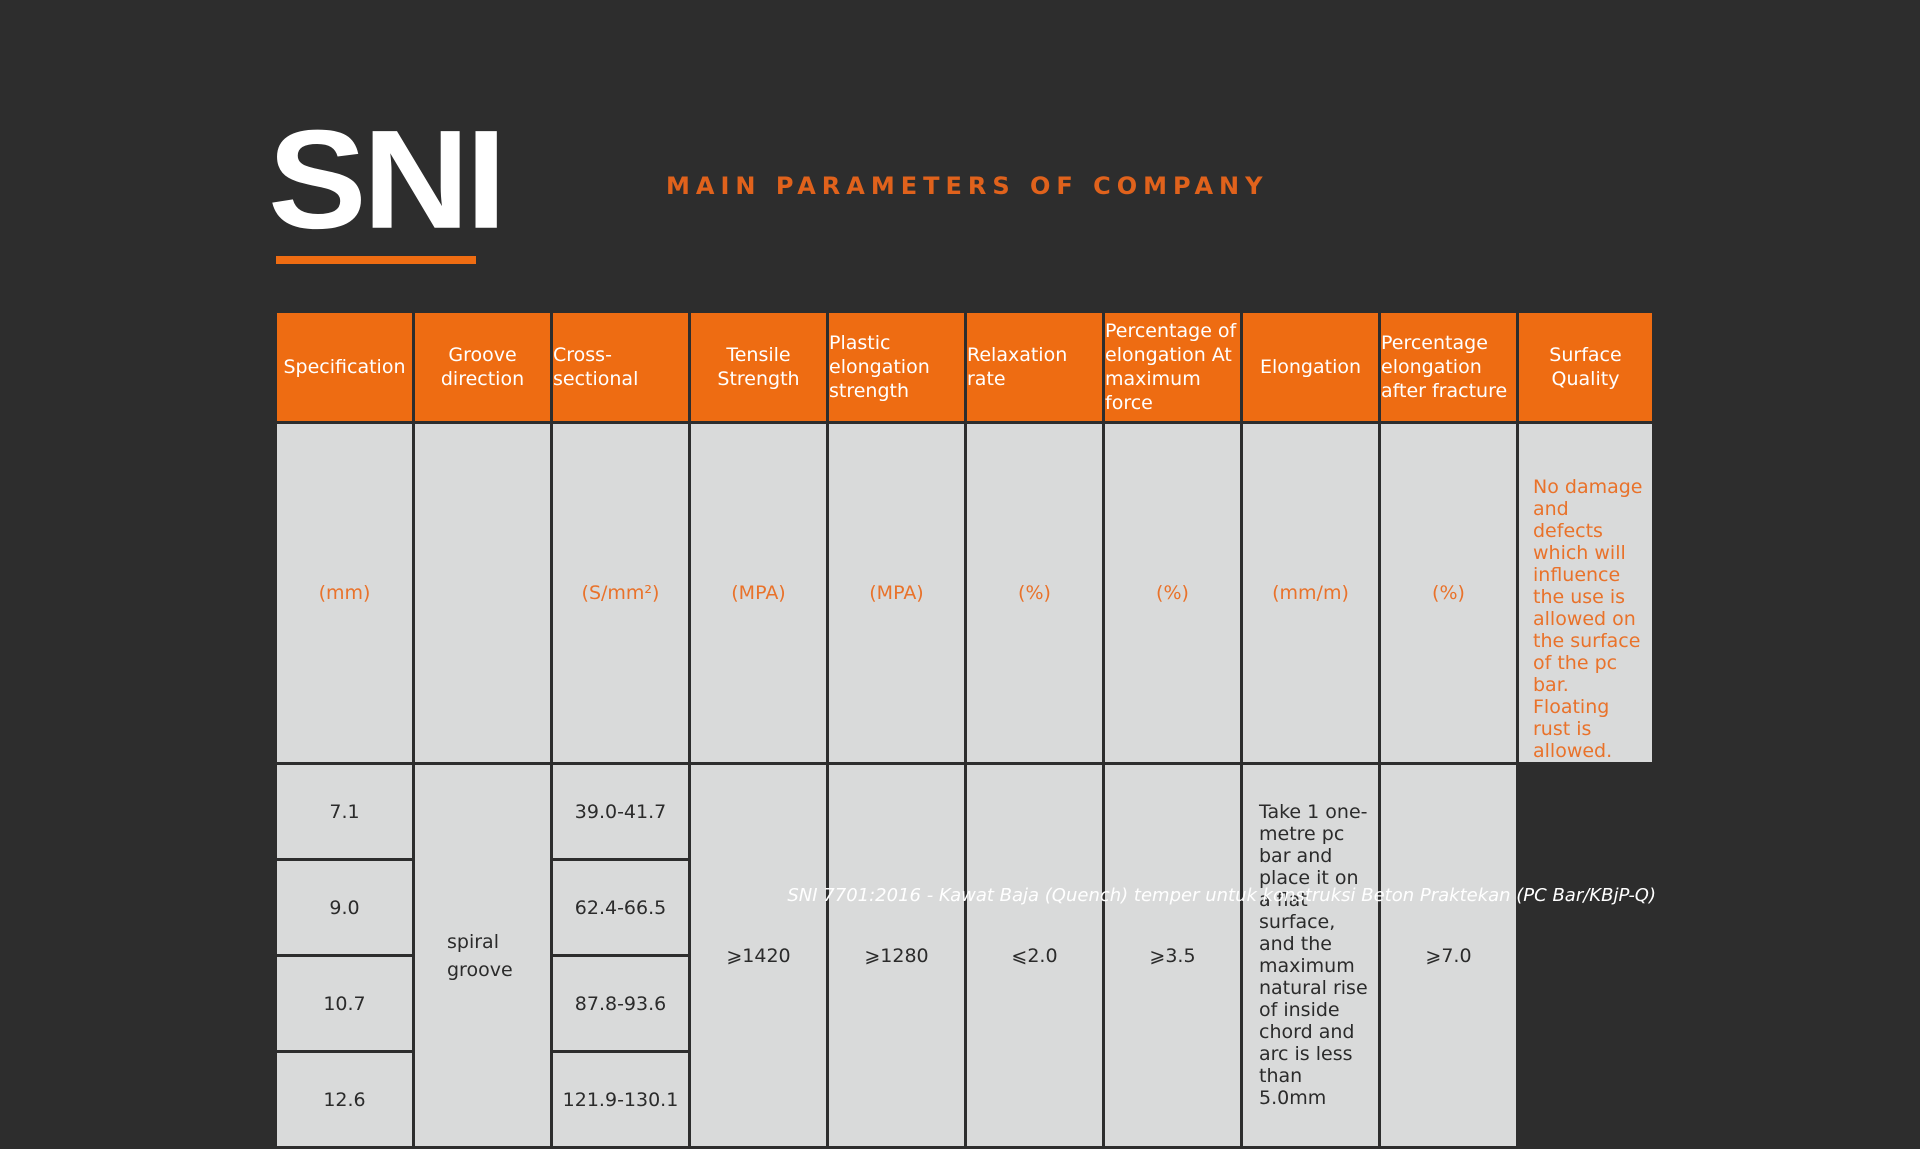 The image size is (1920, 1149). I want to click on header-specification: Specification, so click(344, 367).